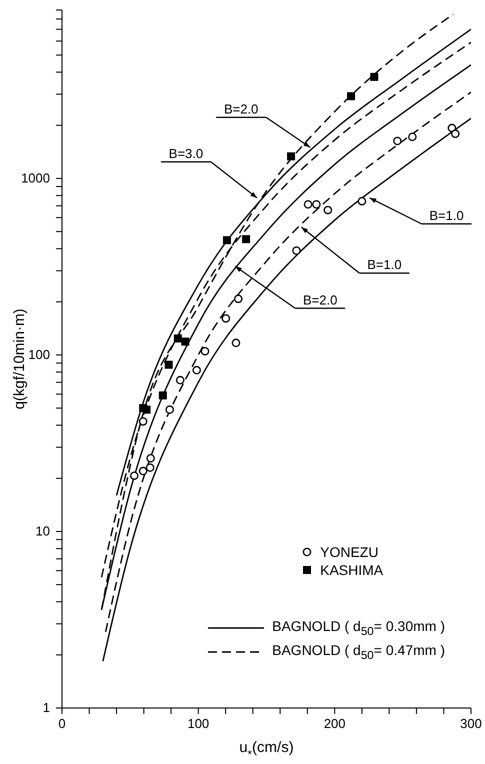 This screenshot has height=764, width=485. I want to click on legend-label: BAGNOLD ( d$_{50}$= 0.47mm ), so click(358, 652).